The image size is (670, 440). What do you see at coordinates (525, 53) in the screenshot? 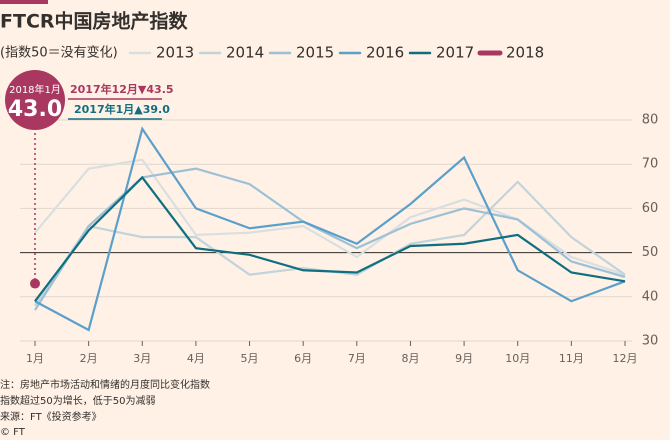
I see `legend-label: 2018` at bounding box center [525, 53].